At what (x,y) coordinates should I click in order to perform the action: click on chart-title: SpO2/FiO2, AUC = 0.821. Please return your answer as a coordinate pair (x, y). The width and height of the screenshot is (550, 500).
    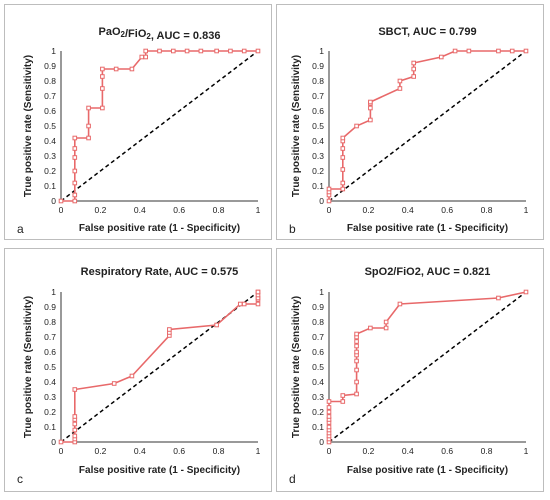
    Looking at the image, I should click on (428, 272).